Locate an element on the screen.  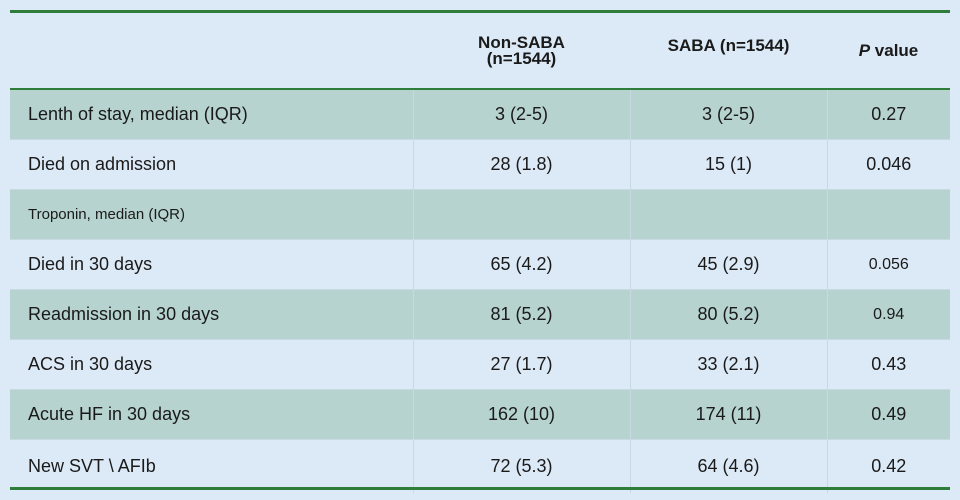
cell-non-saba: 162 (10) is located at coordinates (522, 414).